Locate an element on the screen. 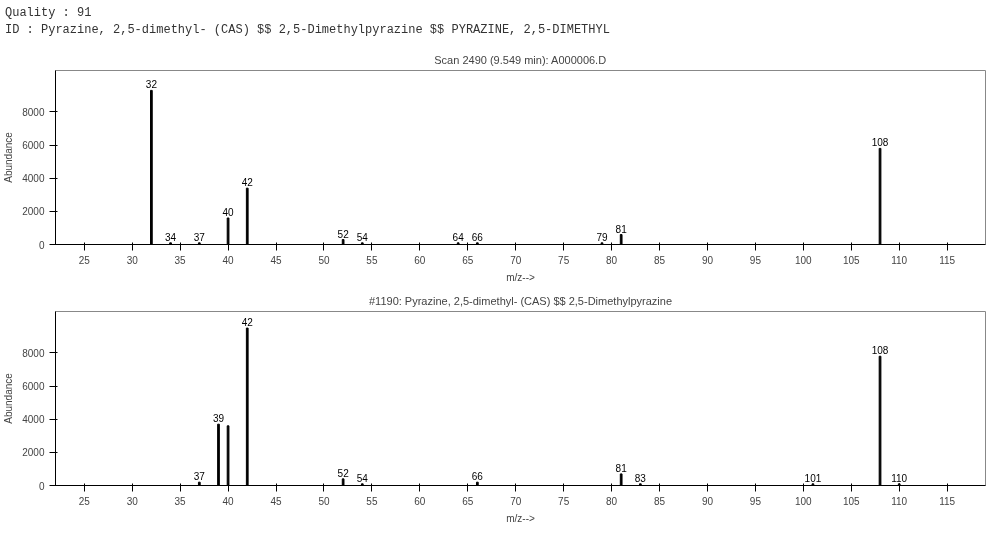 This screenshot has height=535, width=1006. annotation: 110 is located at coordinates (899, 479).